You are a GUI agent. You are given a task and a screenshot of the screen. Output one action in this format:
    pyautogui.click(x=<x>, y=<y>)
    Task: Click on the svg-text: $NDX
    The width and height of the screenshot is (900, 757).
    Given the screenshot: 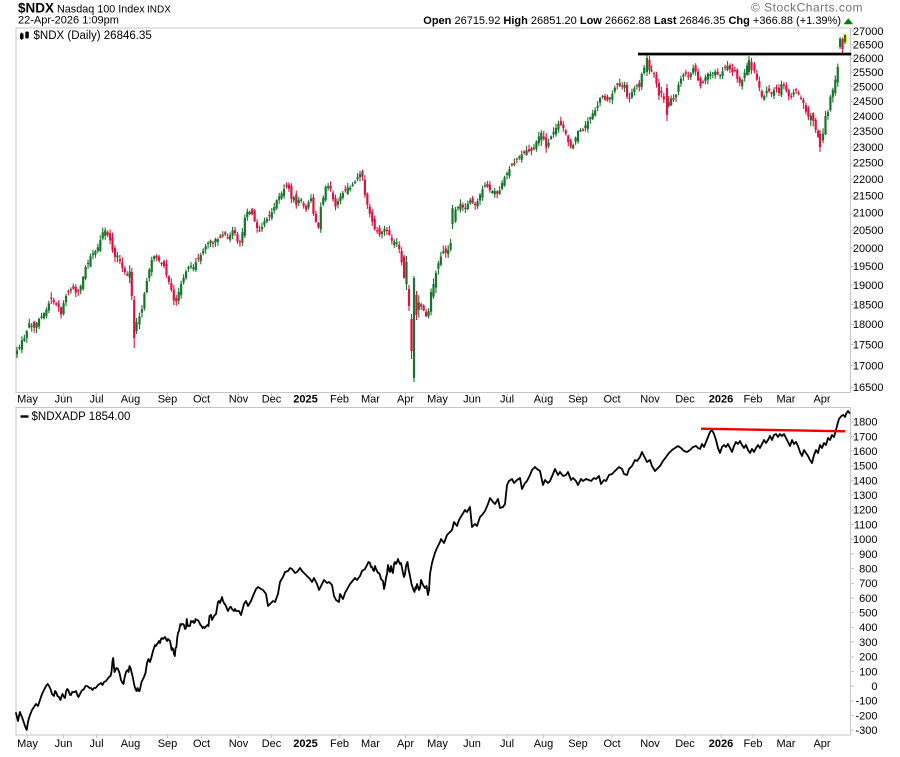 What is the action you would take?
    pyautogui.click(x=36, y=8)
    